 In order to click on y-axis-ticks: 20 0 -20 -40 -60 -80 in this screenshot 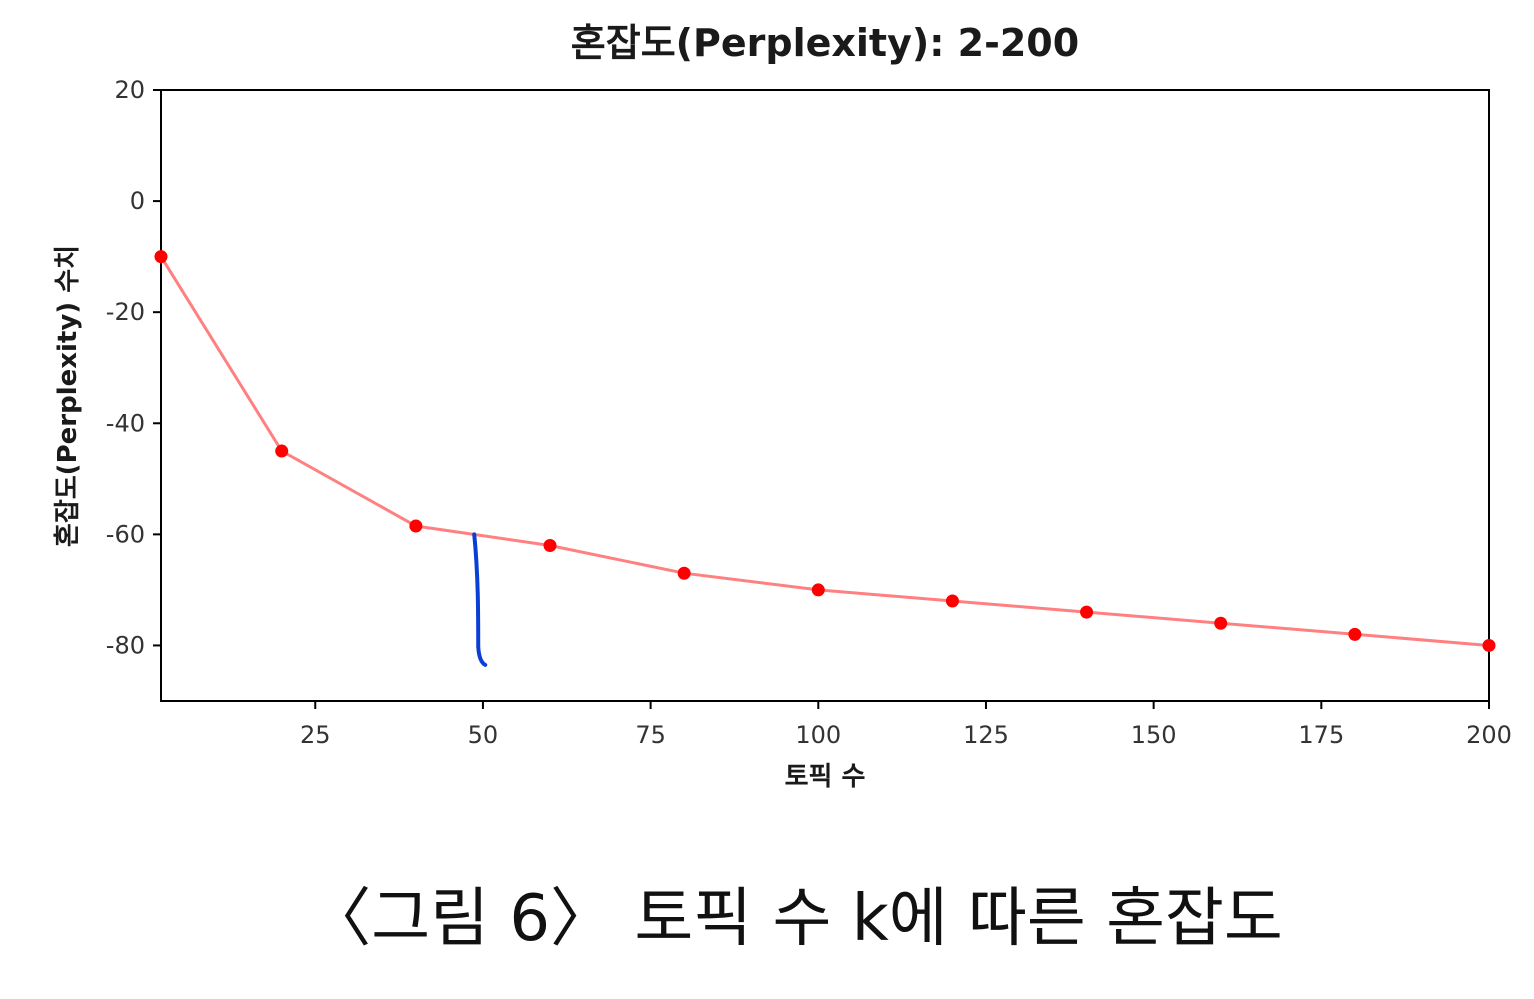, I will do `click(133, 367)`.